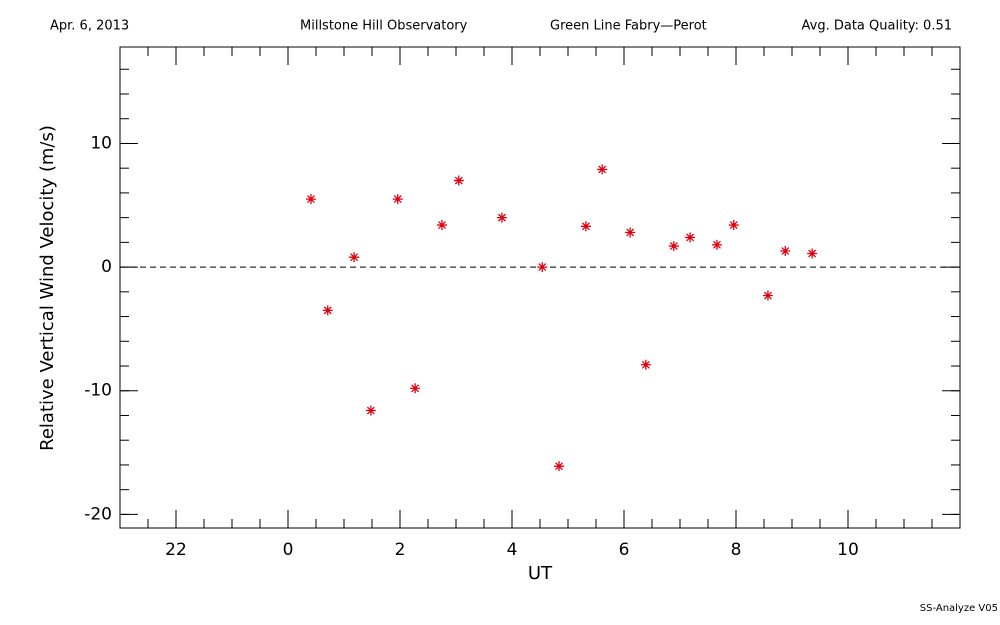 The width and height of the screenshot is (1000, 625). What do you see at coordinates (98, 391) in the screenshot?
I see `y-tick-label: -10` at bounding box center [98, 391].